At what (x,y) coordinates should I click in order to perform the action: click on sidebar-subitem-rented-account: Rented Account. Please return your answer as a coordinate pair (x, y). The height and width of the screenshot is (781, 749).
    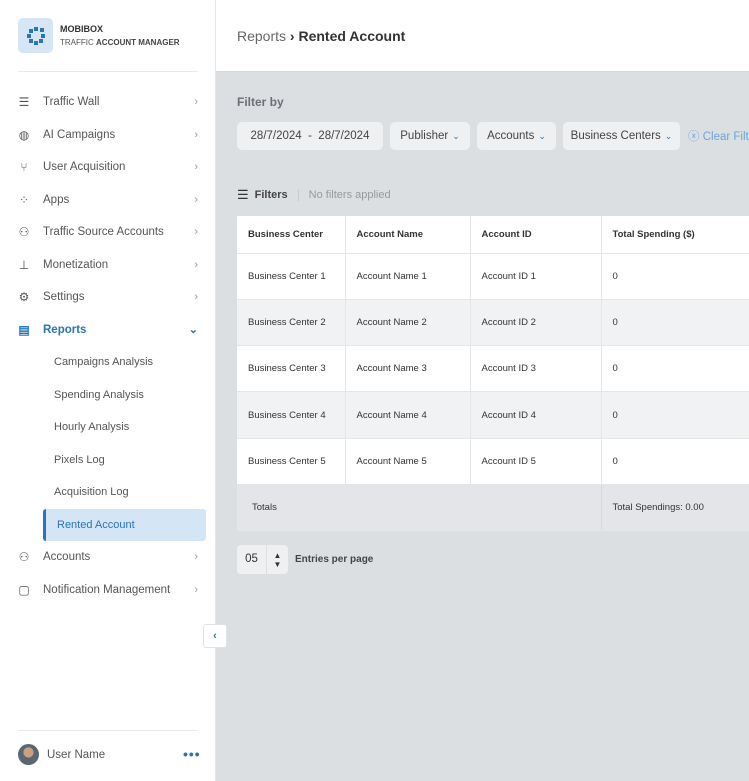
    Looking at the image, I should click on (124, 524).